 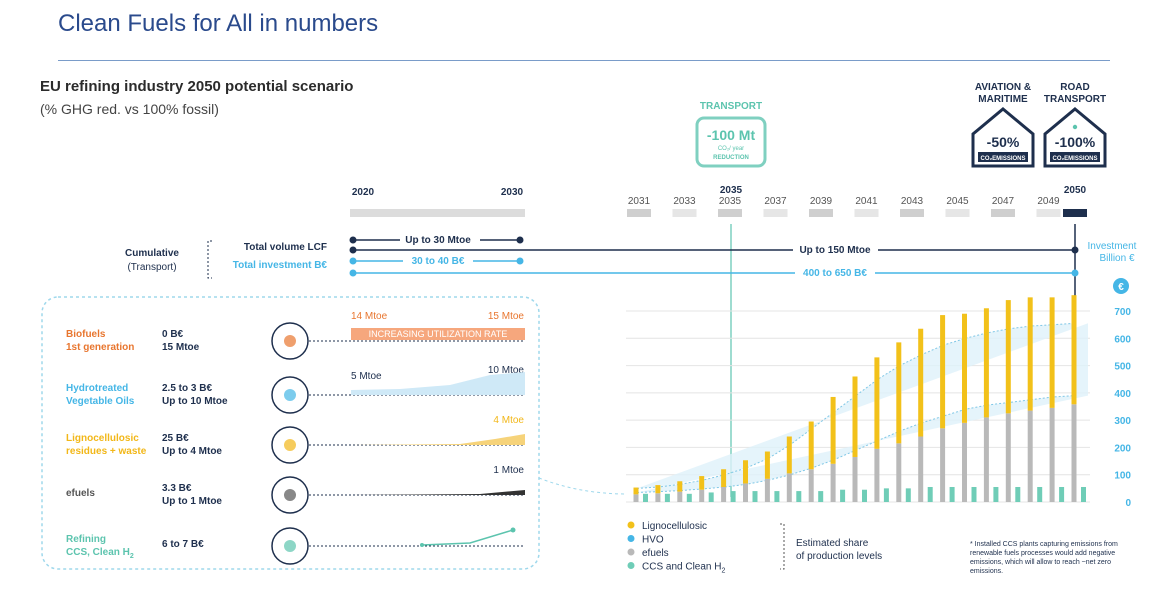 I want to click on investment-2030-bg, so click(x=438, y=260).